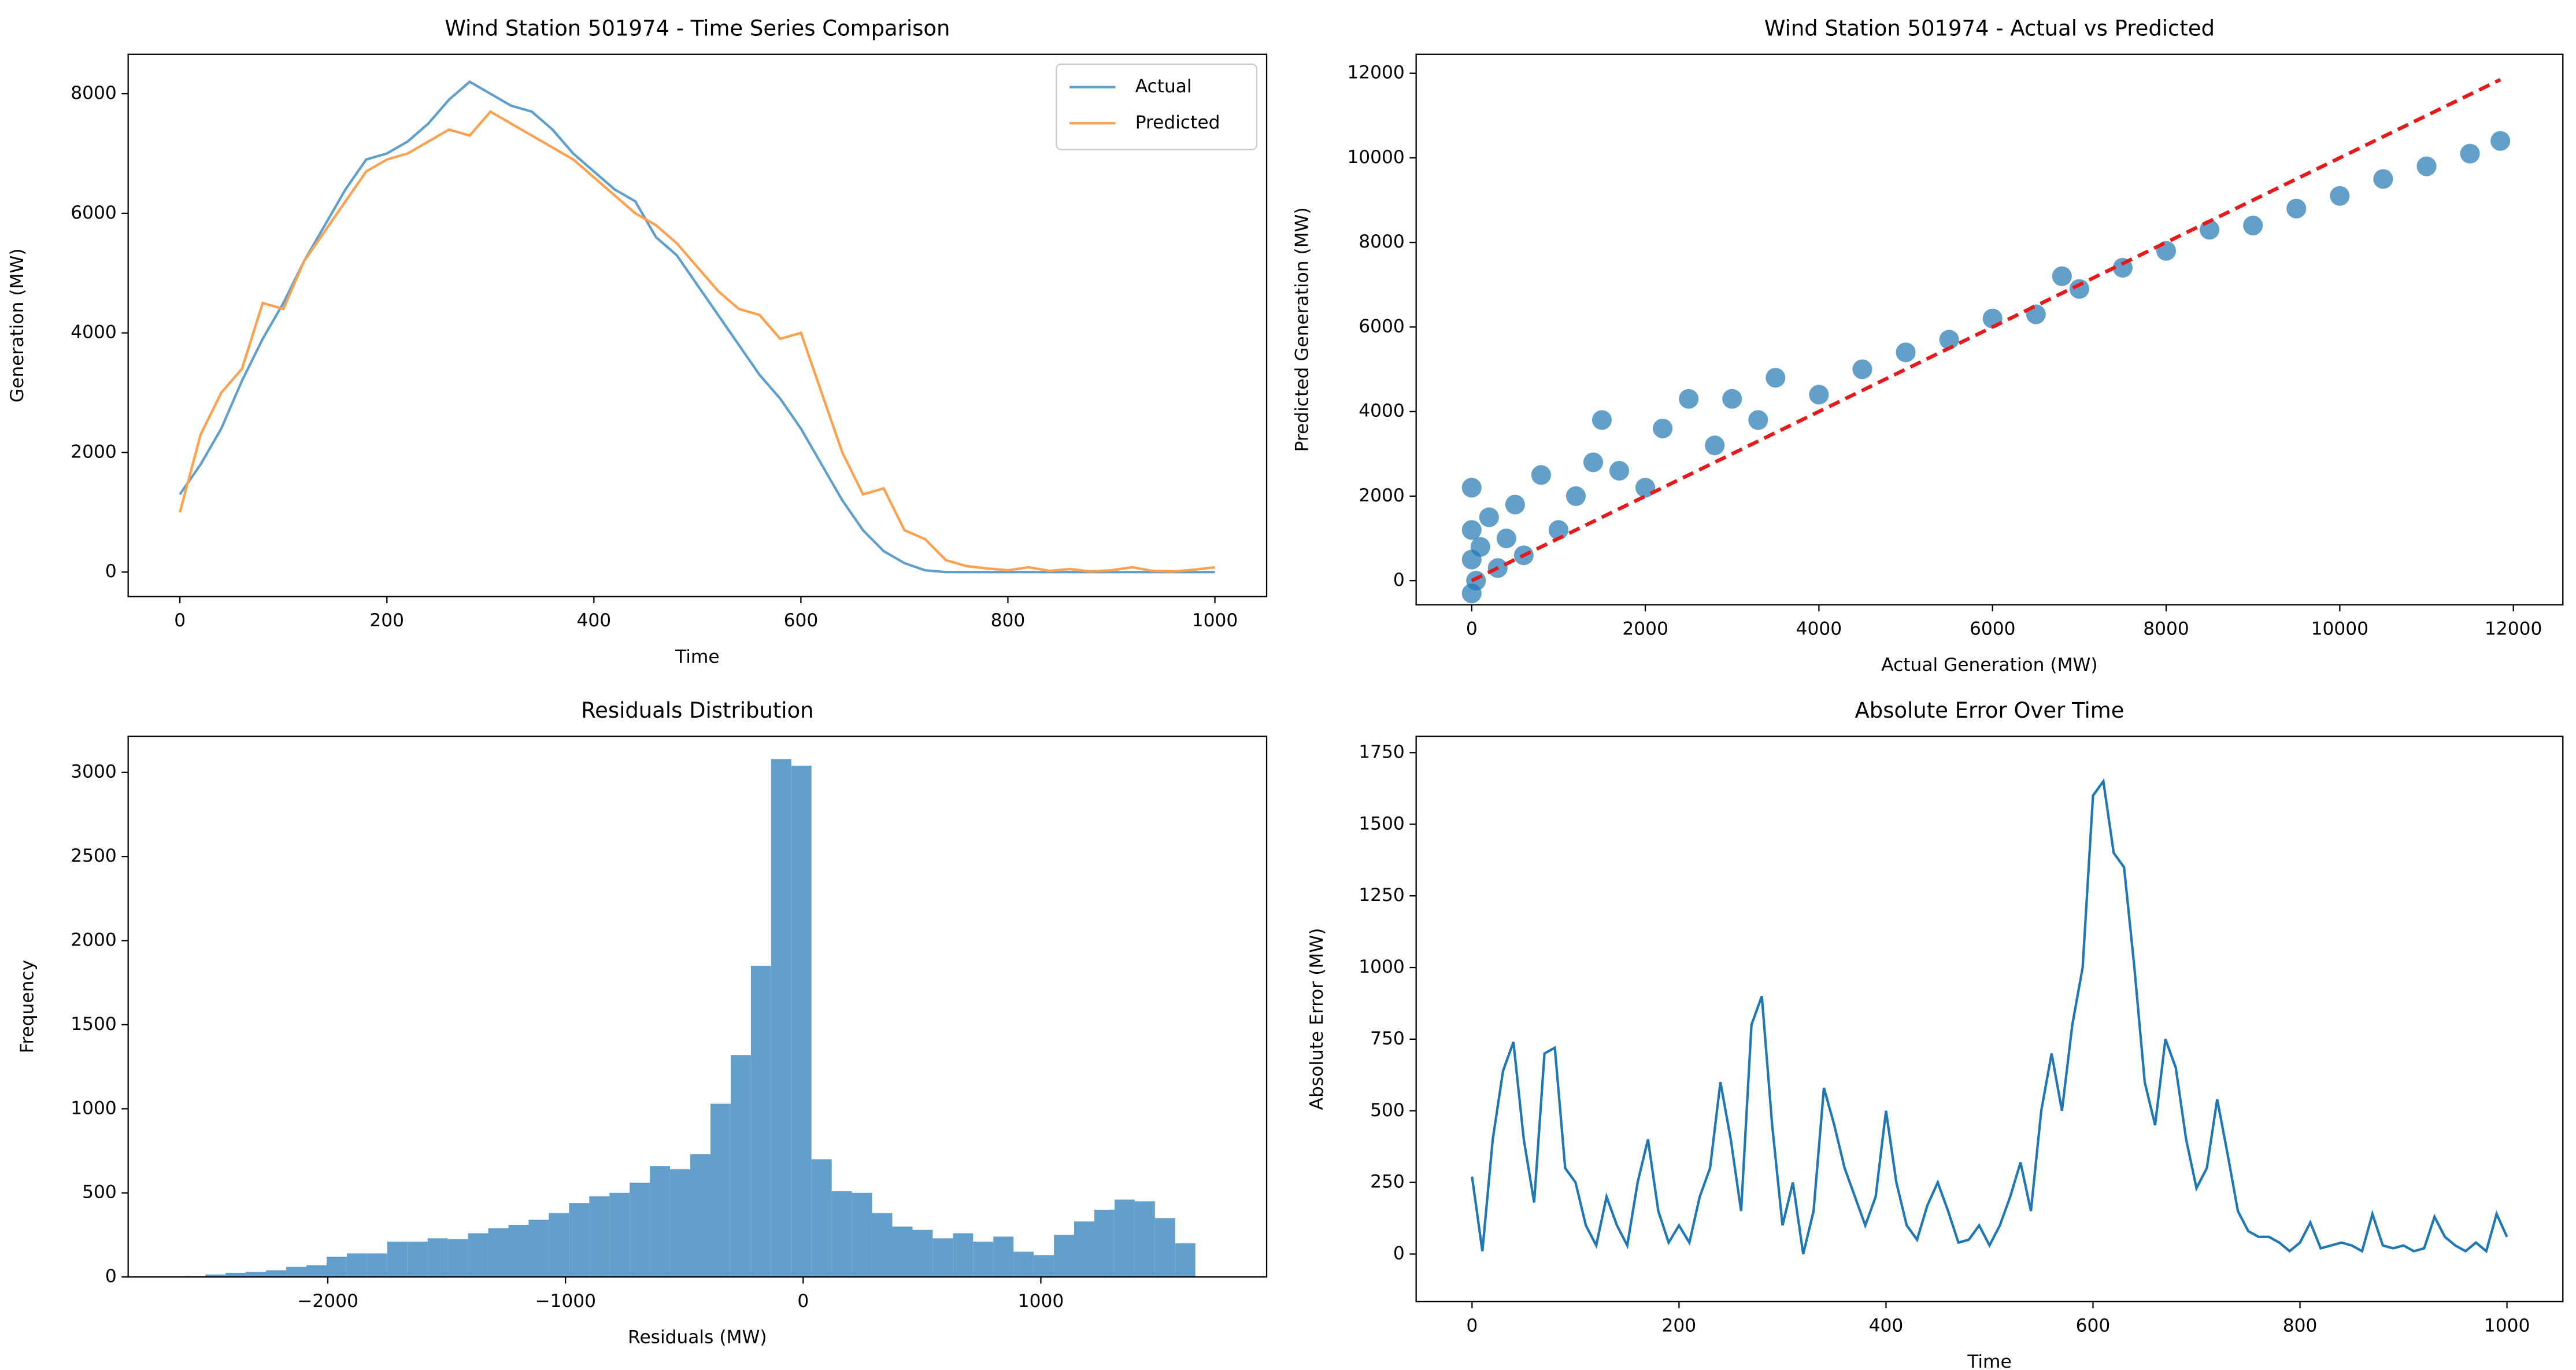 Image resolution: width=2576 pixels, height=1370 pixels. Describe the element at coordinates (1387, 1038) in the screenshot. I see `y-tick-label: 750` at that location.